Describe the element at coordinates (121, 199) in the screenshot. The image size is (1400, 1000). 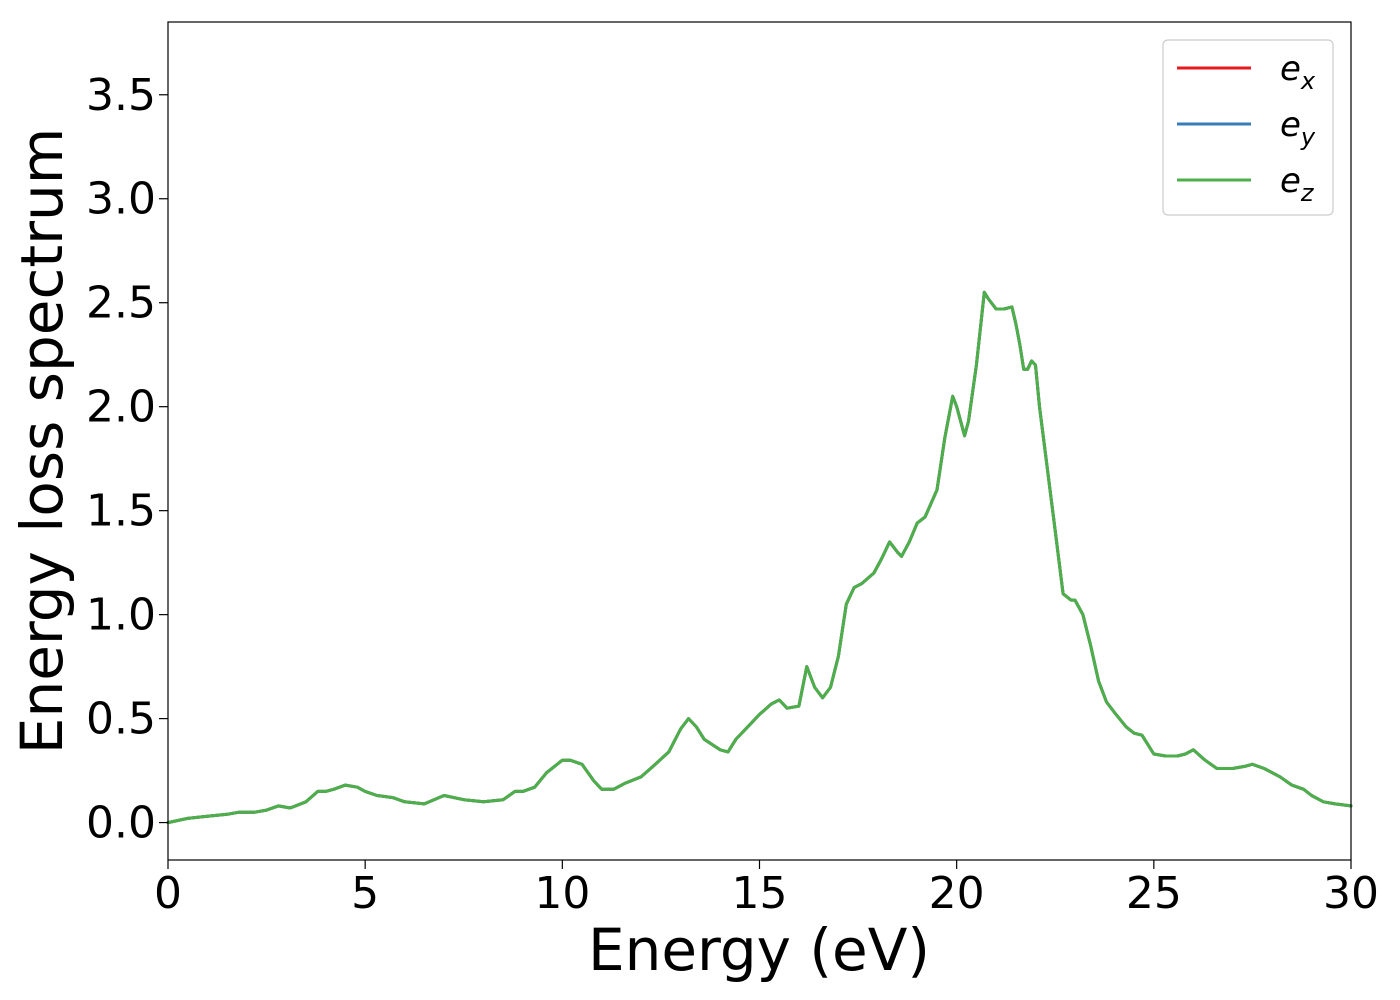
I see `y-tick-label: 3.0` at that location.